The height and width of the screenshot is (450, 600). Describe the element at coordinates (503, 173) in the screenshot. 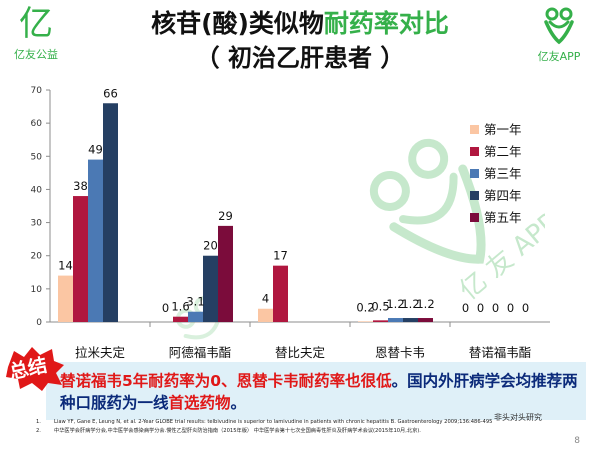

I see `legend-label: 第三年` at that location.